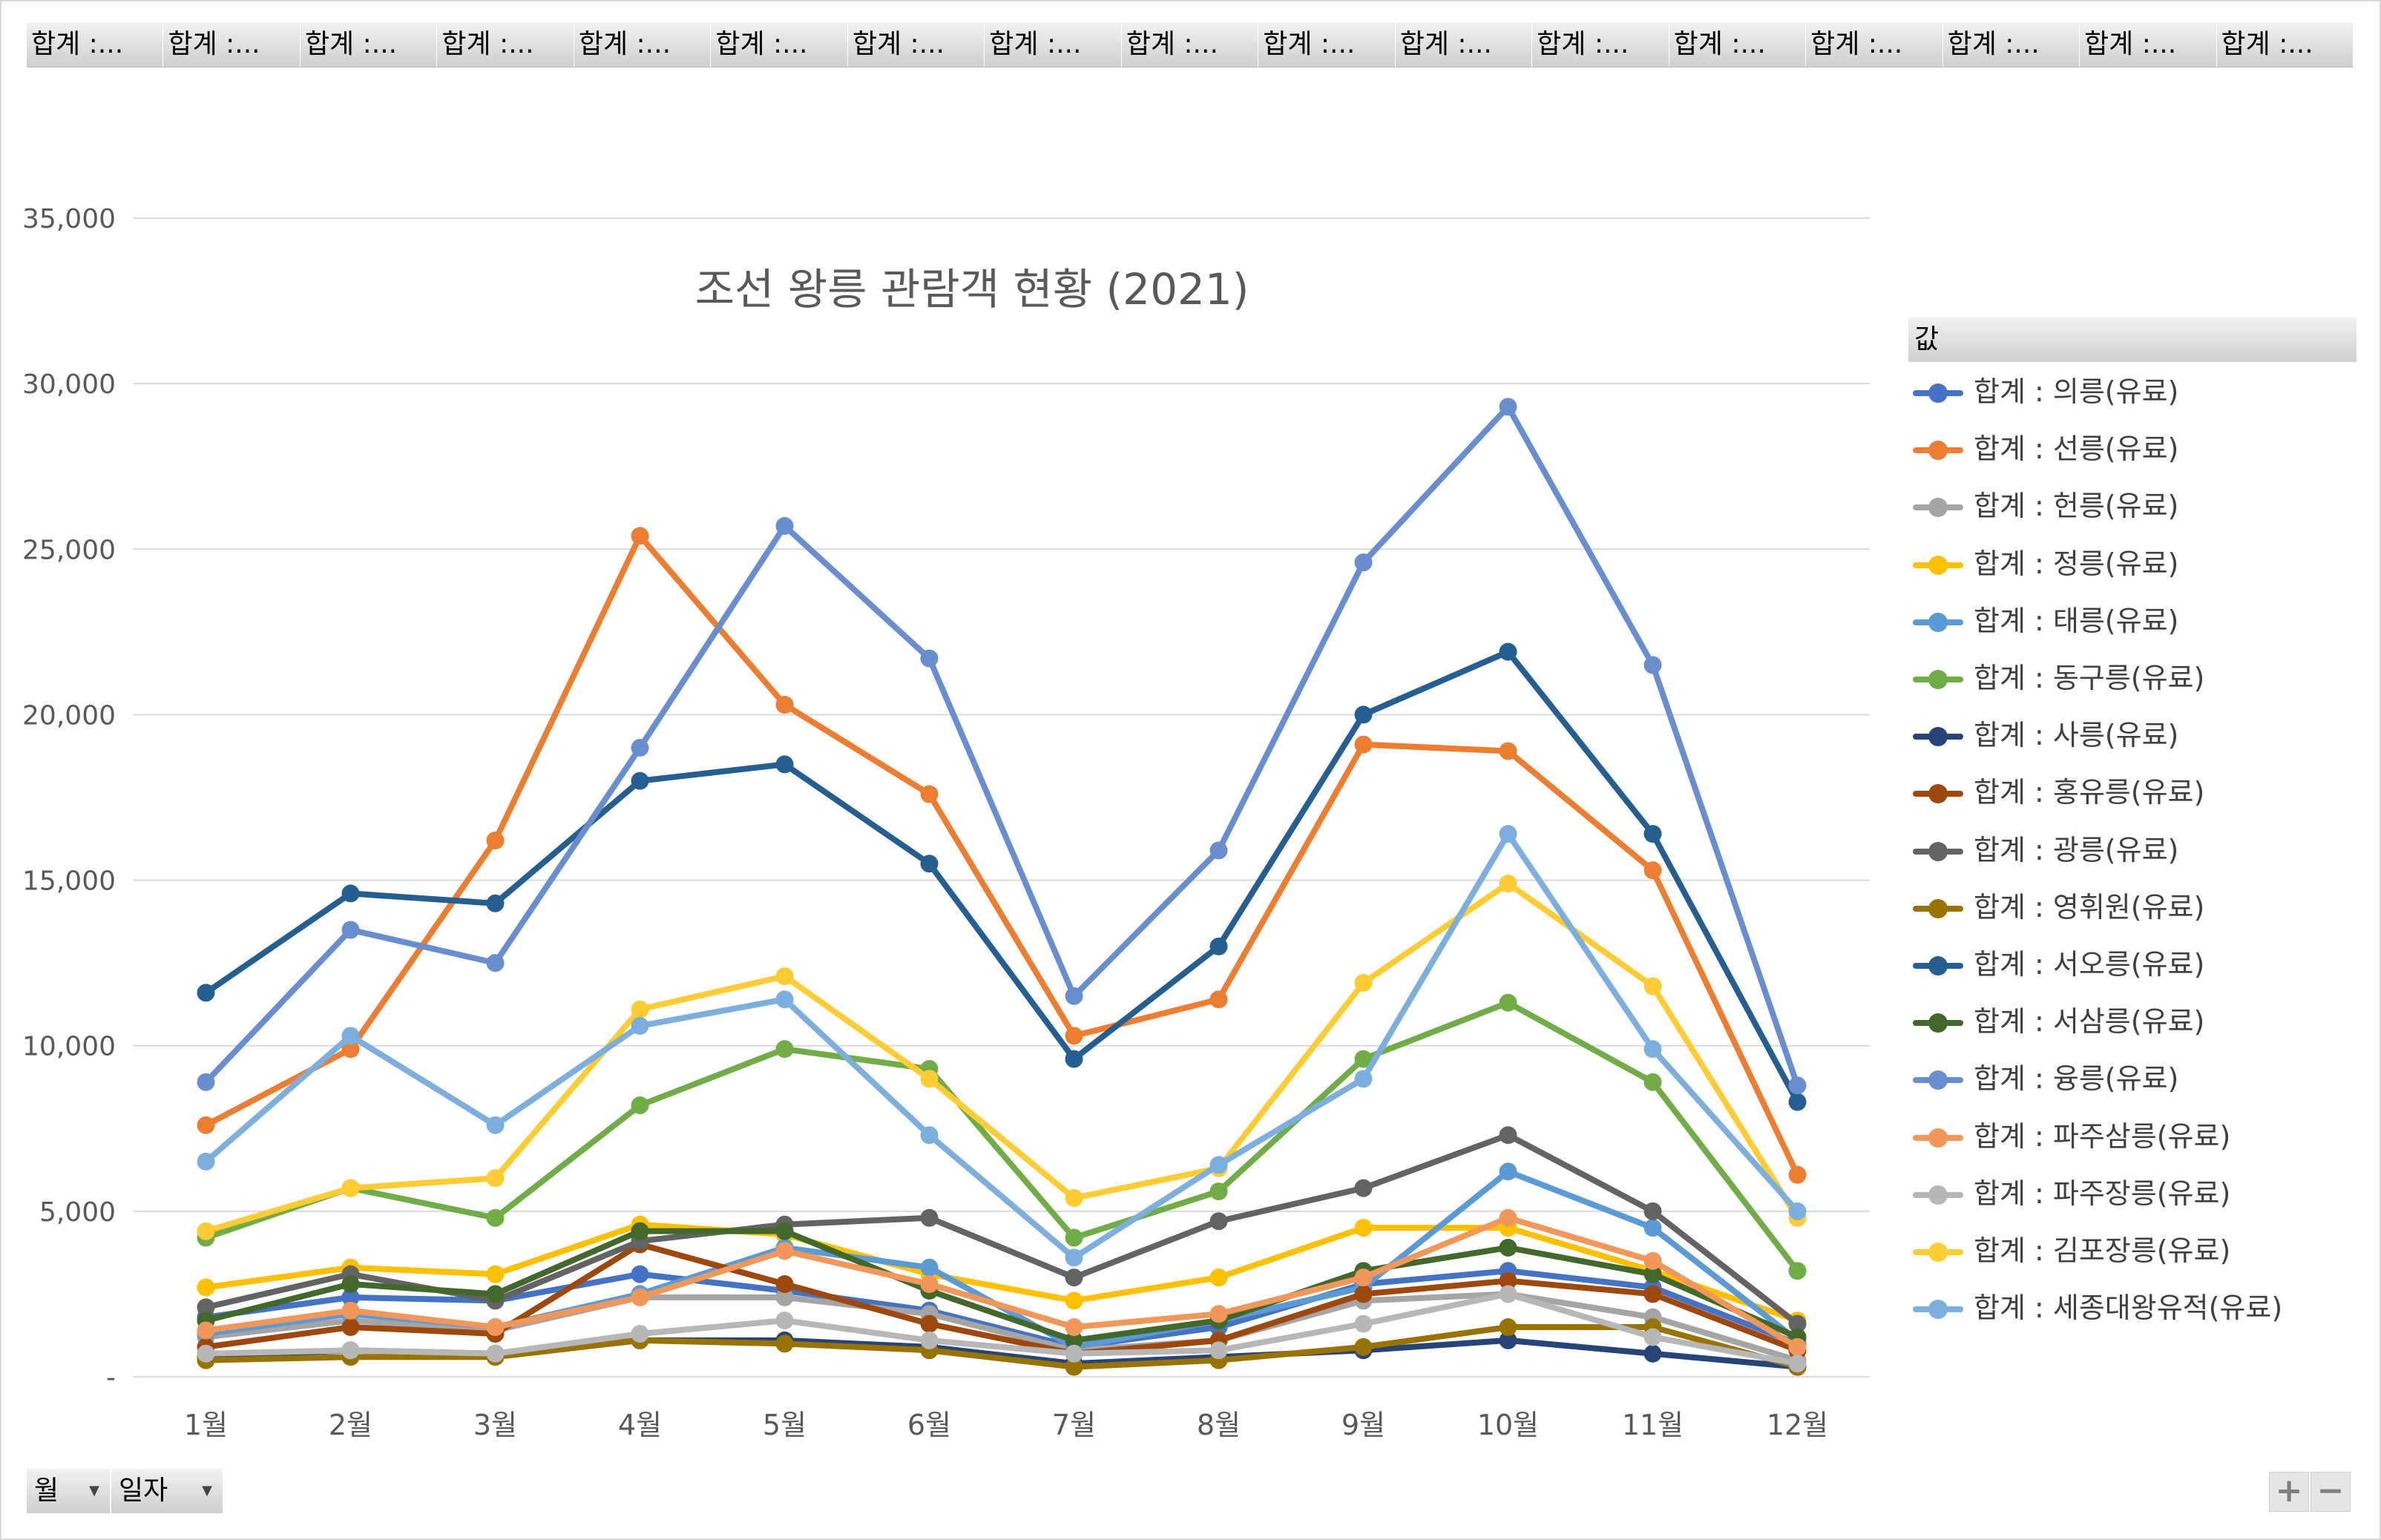  I want to click on day-field-button: 일자 ▼, so click(167, 1491).